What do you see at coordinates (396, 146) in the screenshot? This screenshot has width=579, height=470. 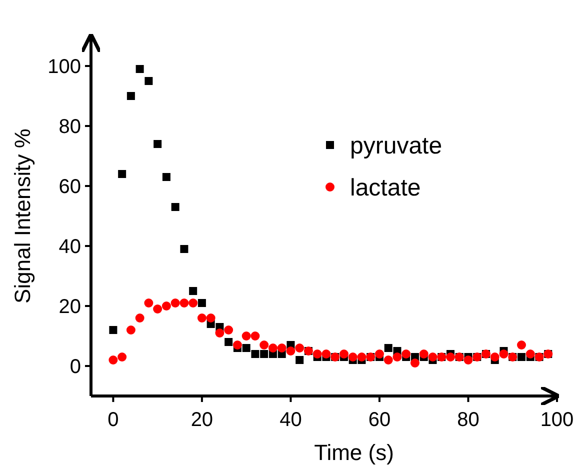 I see `legend-label: pyruvate` at bounding box center [396, 146].